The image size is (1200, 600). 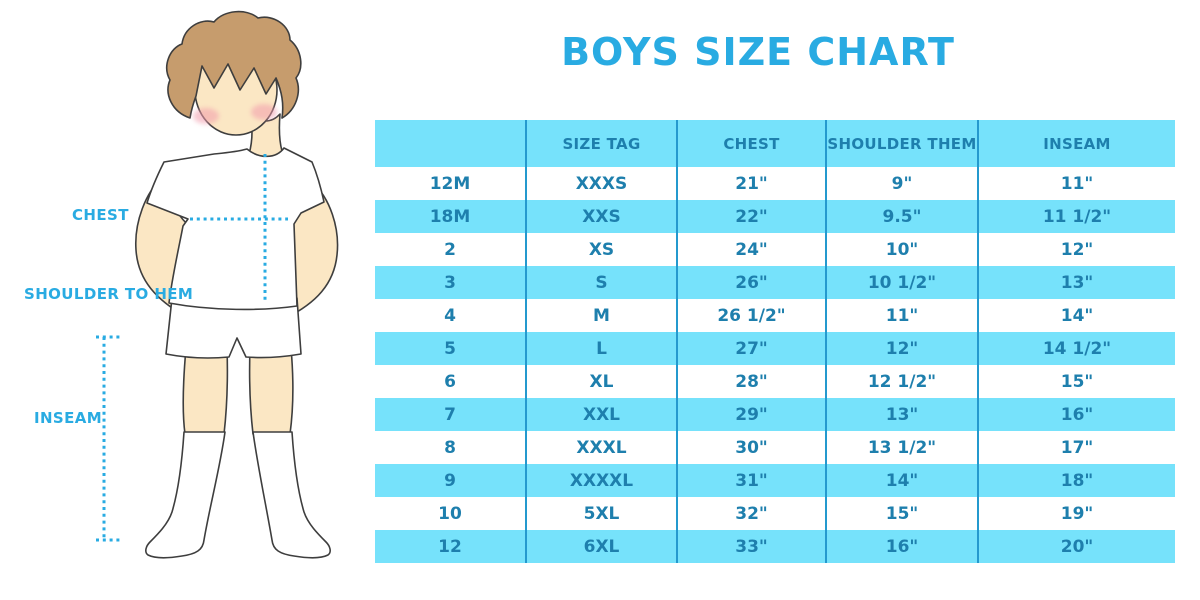 I want to click on page-title: BOYS SIZE CHART, so click(x=758, y=52).